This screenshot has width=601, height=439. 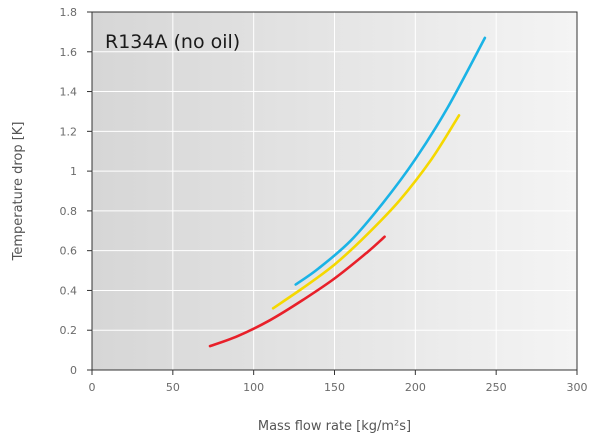 What do you see at coordinates (69, 12) in the screenshot?
I see `y-tick-label: 1.8` at bounding box center [69, 12].